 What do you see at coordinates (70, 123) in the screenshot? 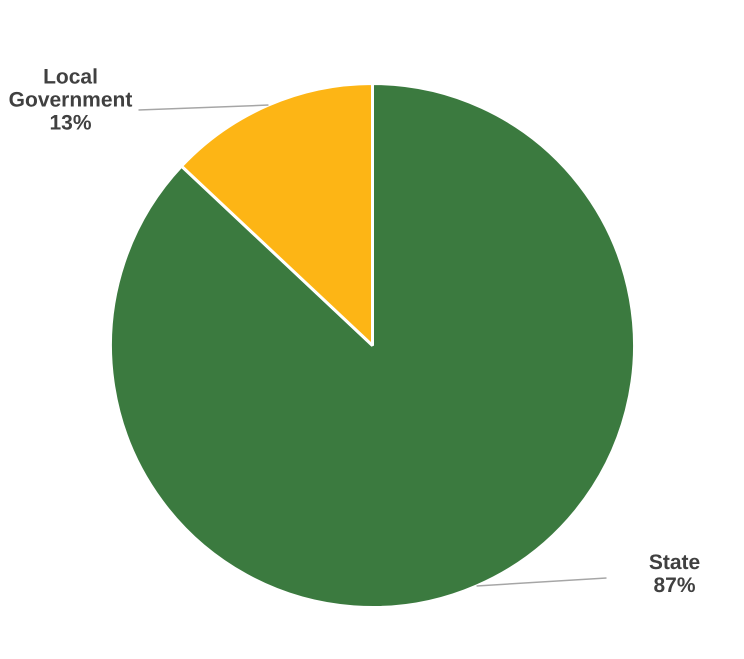
I see `data-label: 13%` at bounding box center [70, 123].